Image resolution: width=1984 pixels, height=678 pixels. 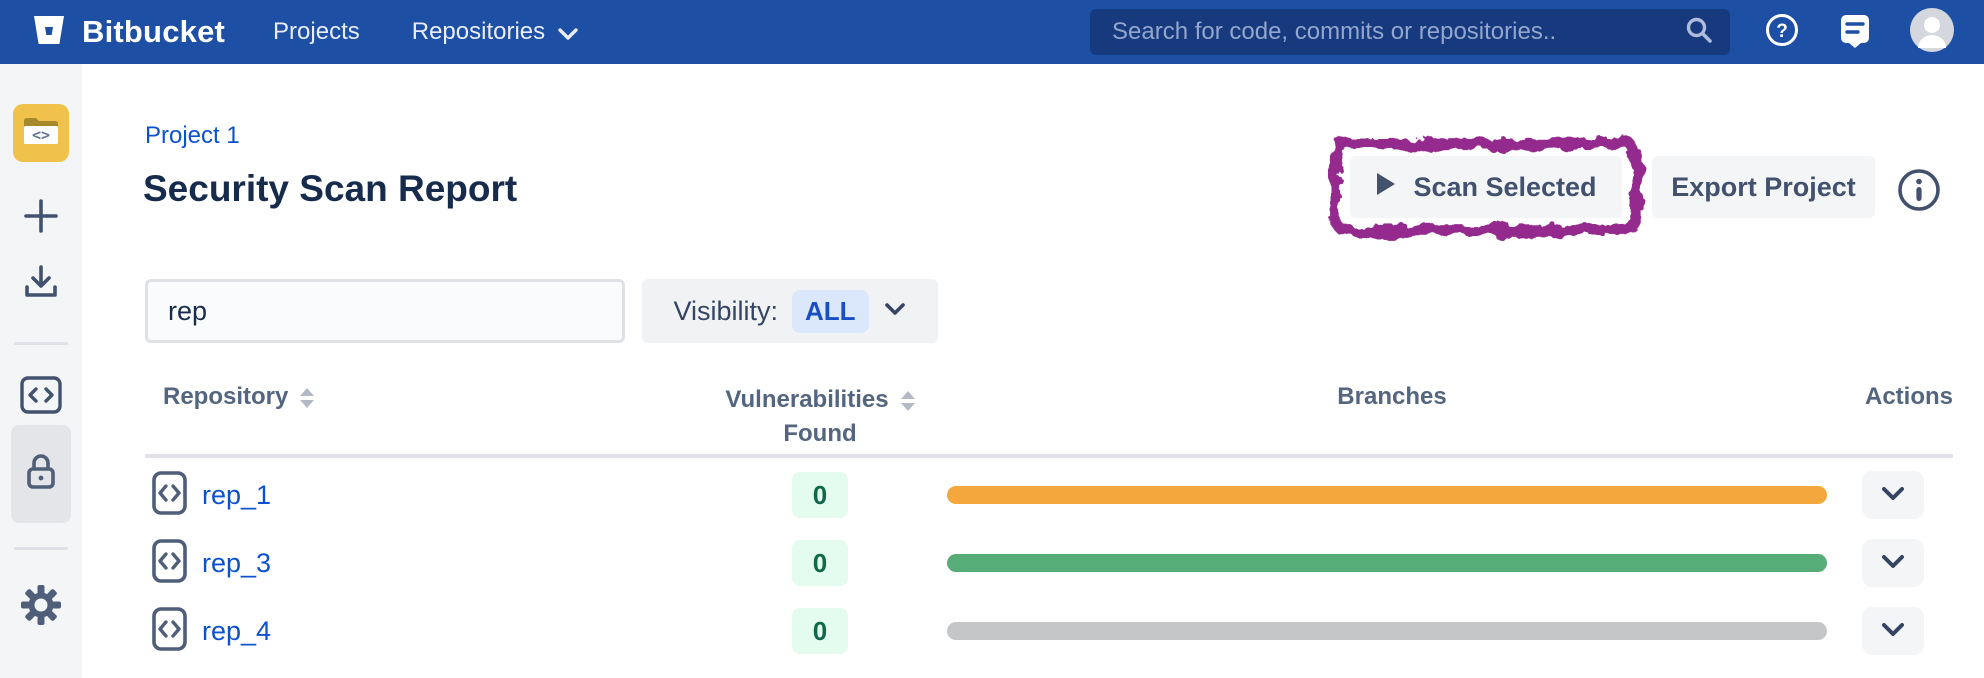 I want to click on bitbucket-logo-icon, so click(x=49, y=32).